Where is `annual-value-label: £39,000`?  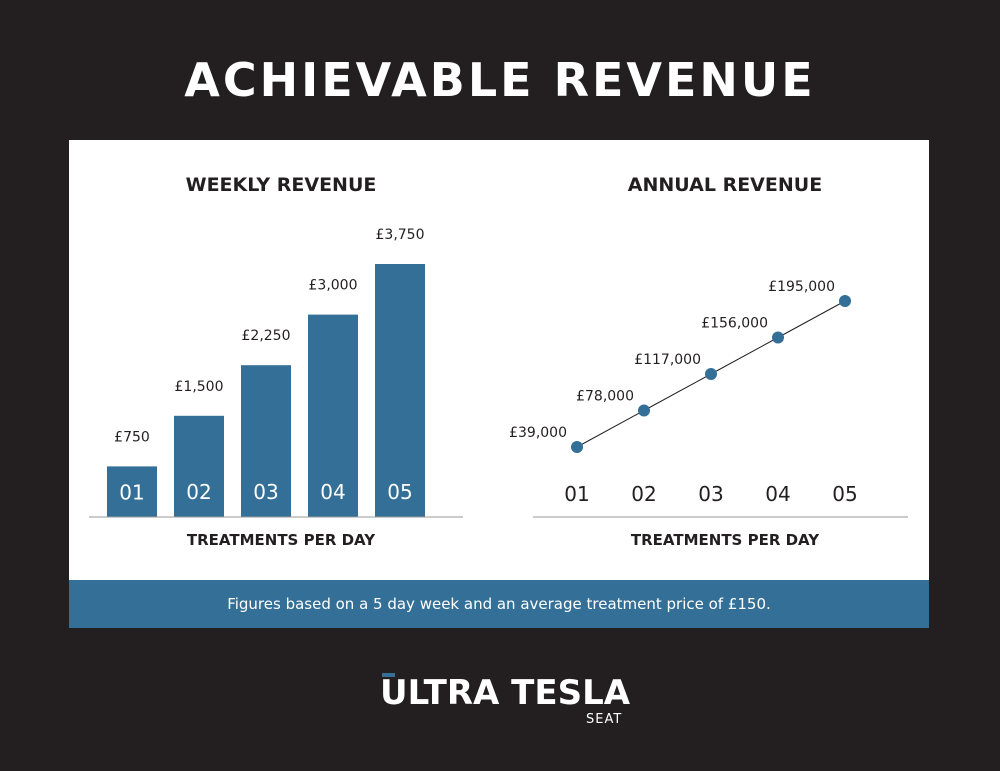
annual-value-label: £39,000 is located at coordinates (538, 433).